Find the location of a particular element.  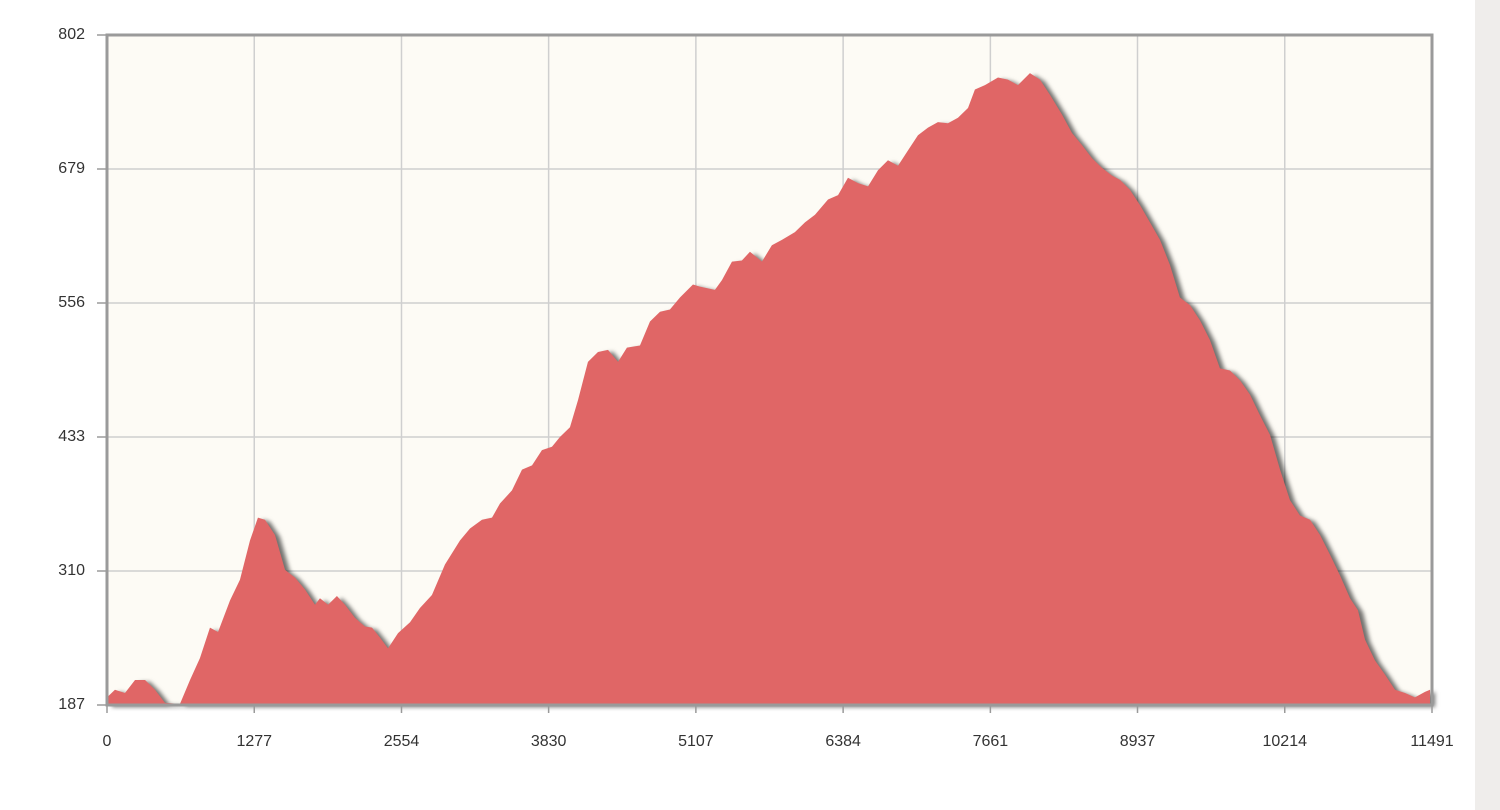

x-tick-label: 7661 is located at coordinates (991, 741).